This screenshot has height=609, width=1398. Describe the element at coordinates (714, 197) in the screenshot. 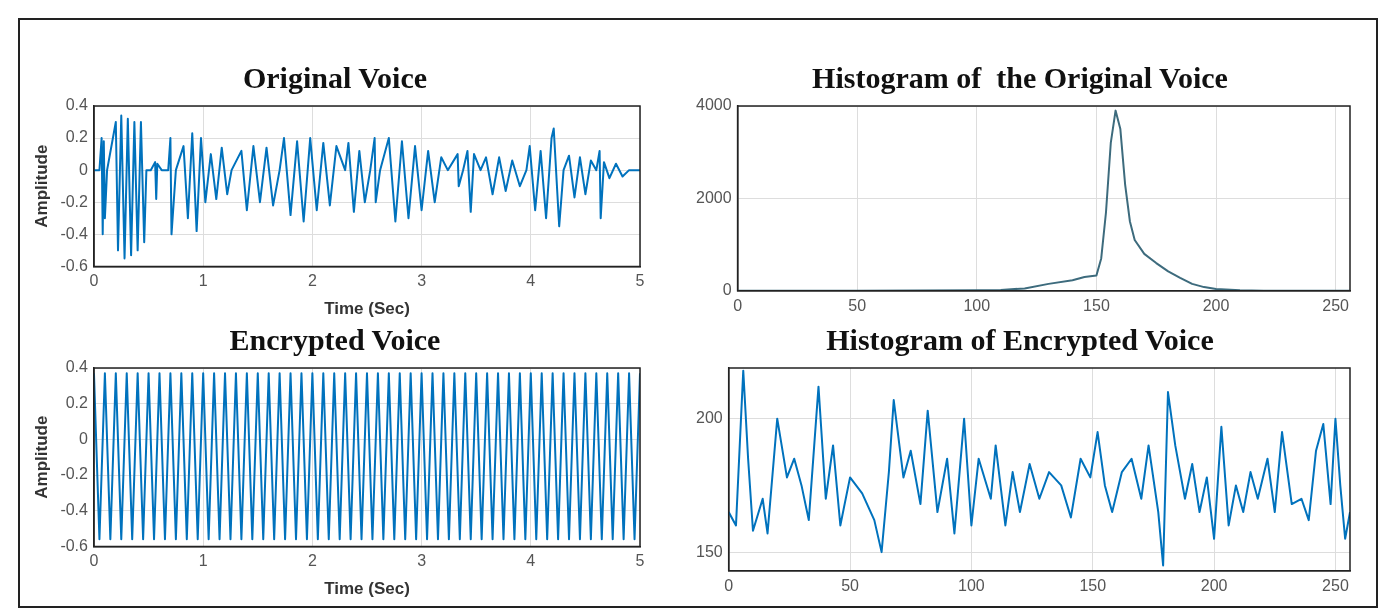

I see `y-tick-label: 2000` at that location.